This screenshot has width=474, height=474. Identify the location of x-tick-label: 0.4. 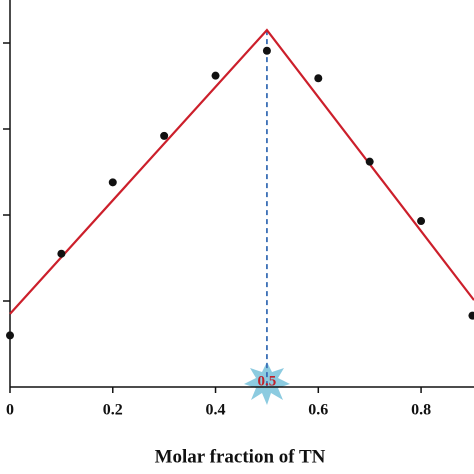
(216, 410).